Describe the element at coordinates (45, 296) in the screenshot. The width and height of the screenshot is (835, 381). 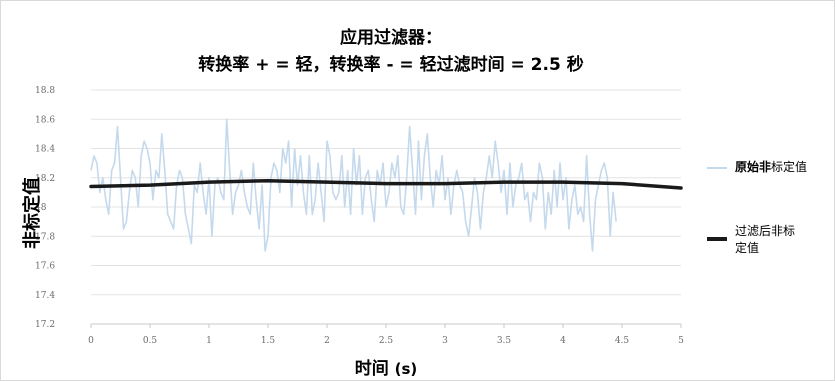
I see `y-tick-label: 17.4` at that location.